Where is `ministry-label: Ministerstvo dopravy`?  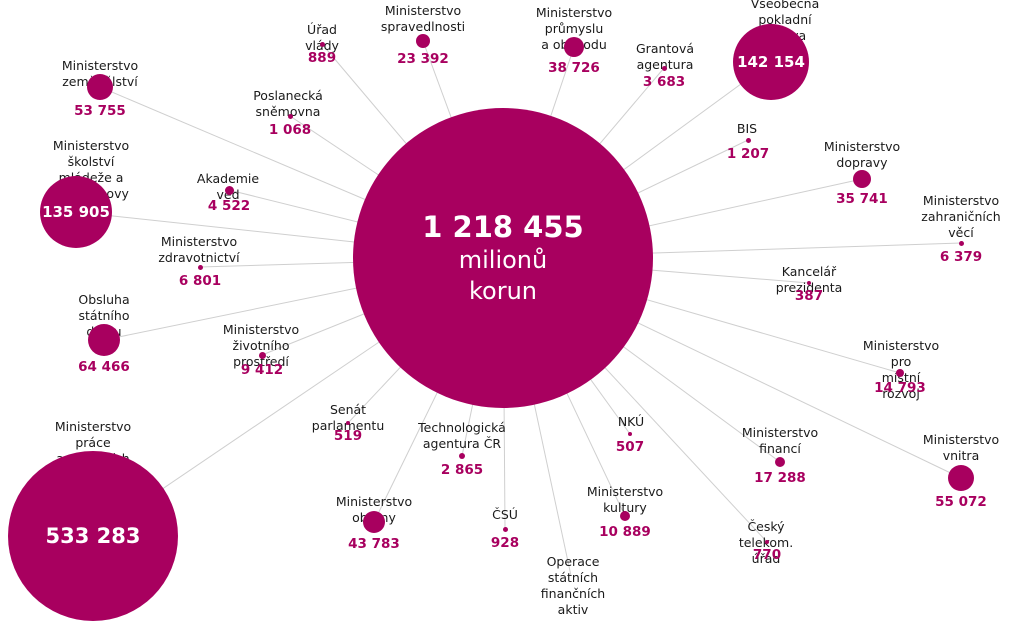
ministry-label: Ministerstvo dopravy is located at coordinates (862, 154).